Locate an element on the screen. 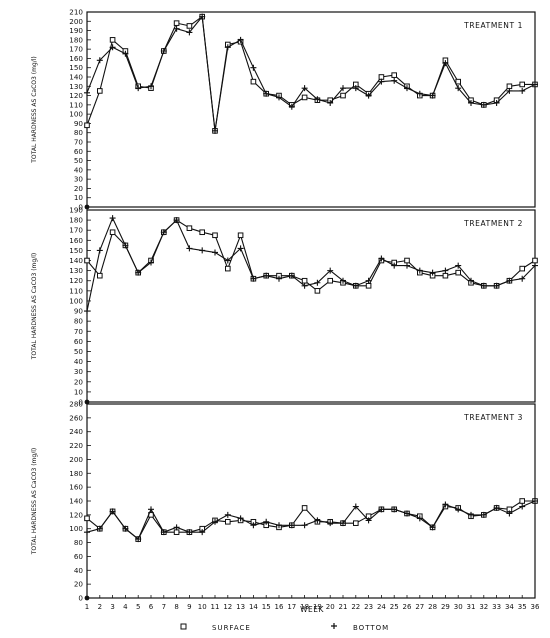 This screenshot has height=638, width=550. legend-bottom-label: BOTTOM is located at coordinates (371, 628).